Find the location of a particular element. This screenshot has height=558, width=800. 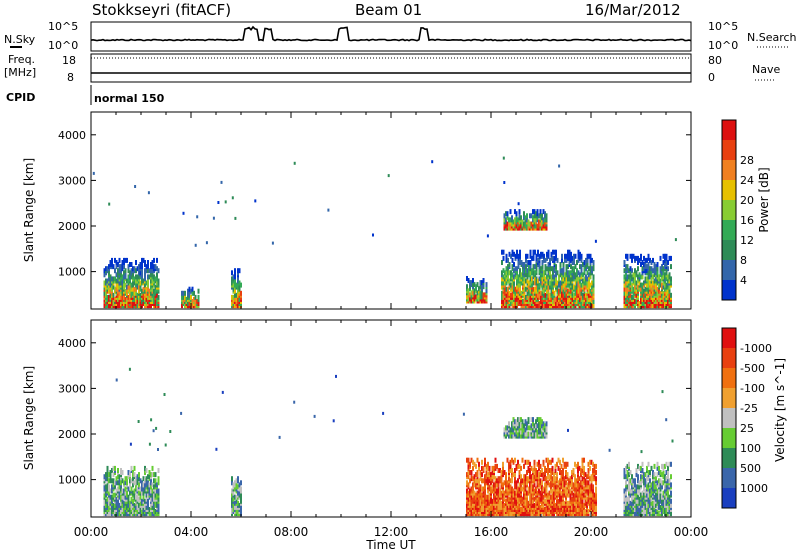

date-label: 16/Mar/2012 is located at coordinates (633, 10).